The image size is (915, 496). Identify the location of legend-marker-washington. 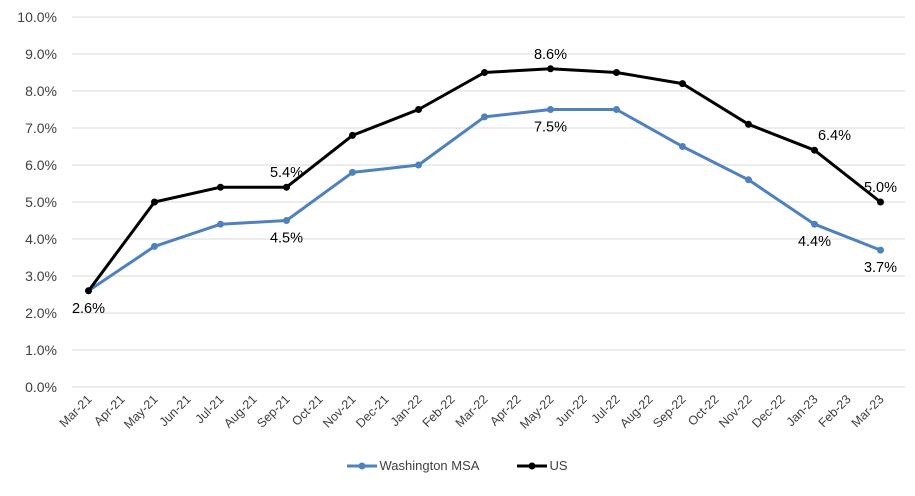
(362, 465).